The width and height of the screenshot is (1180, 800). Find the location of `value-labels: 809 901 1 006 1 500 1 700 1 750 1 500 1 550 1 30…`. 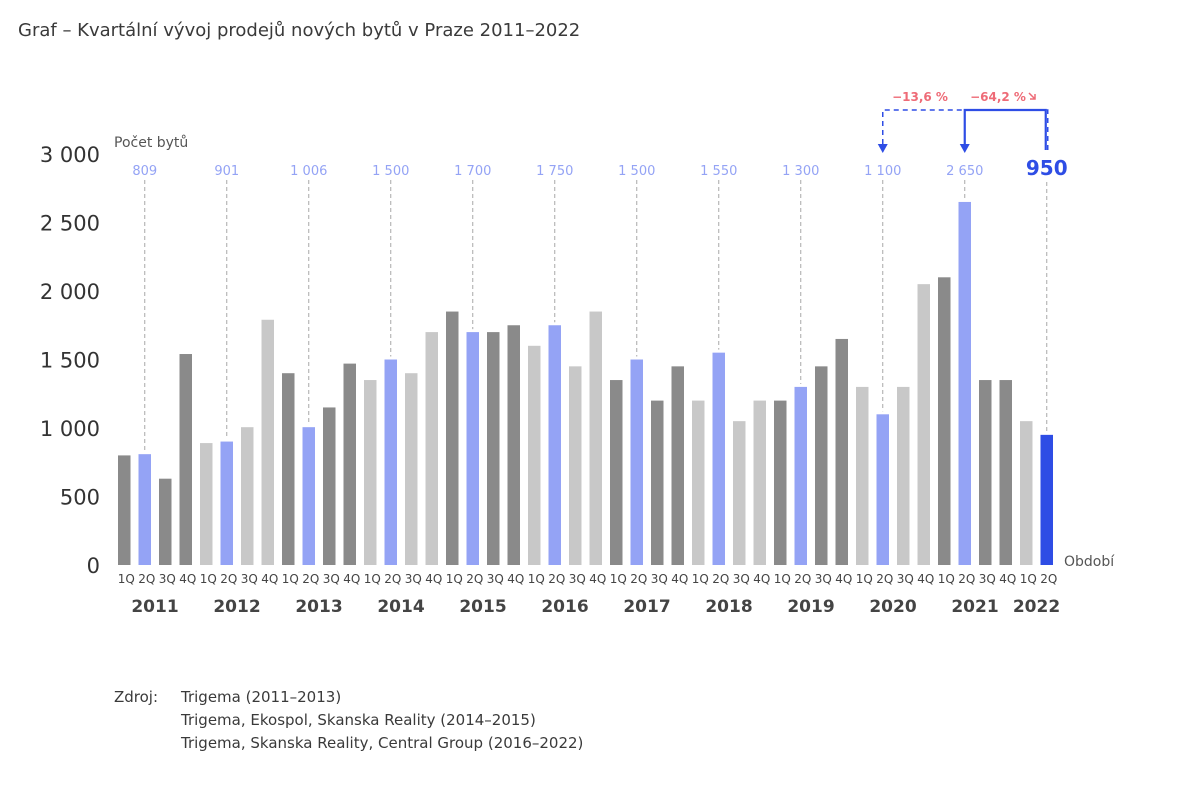

value-labels: 809 901 1 006 1 500 1 700 1 750 1 500 1 550 1 30… is located at coordinates (599, 168).